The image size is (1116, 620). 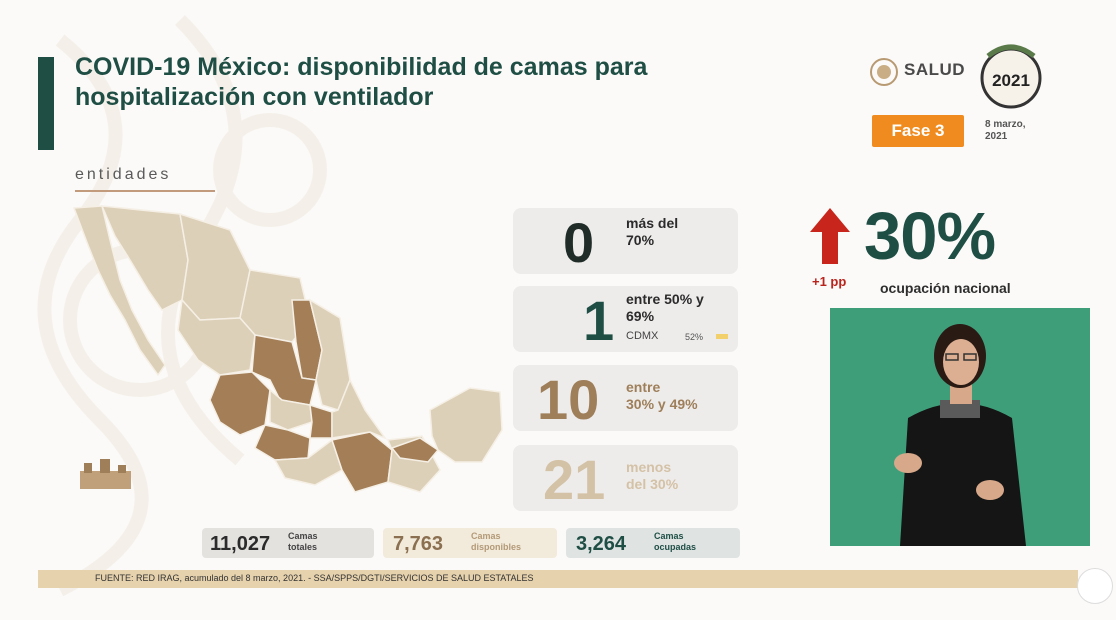 What do you see at coordinates (119, 291) in the screenshot?
I see `map-state-baja` at bounding box center [119, 291].